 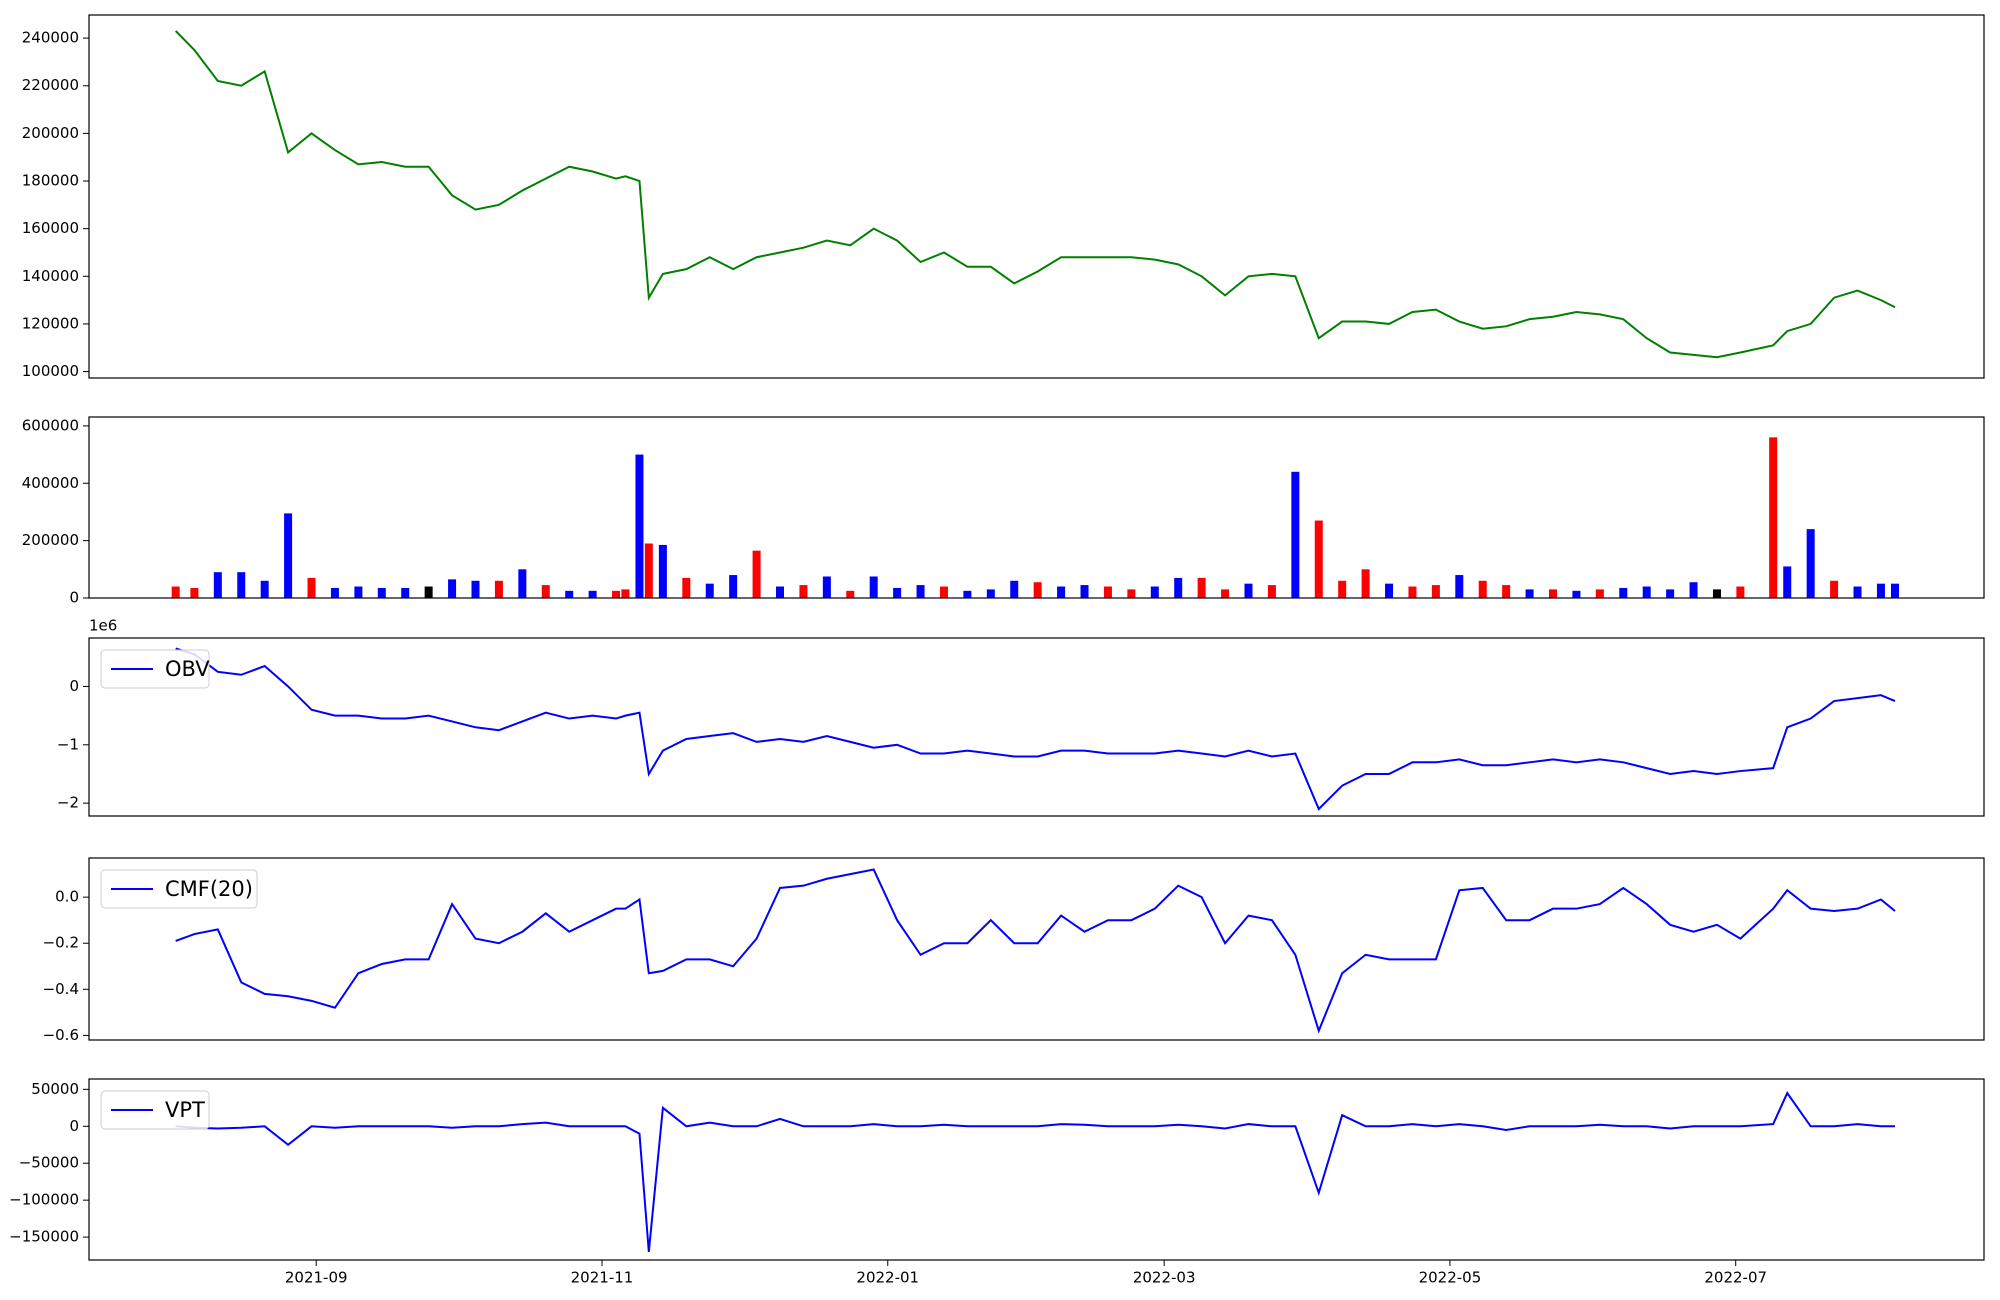 I want to click on y-tick-label: 400000, so click(x=50, y=483).